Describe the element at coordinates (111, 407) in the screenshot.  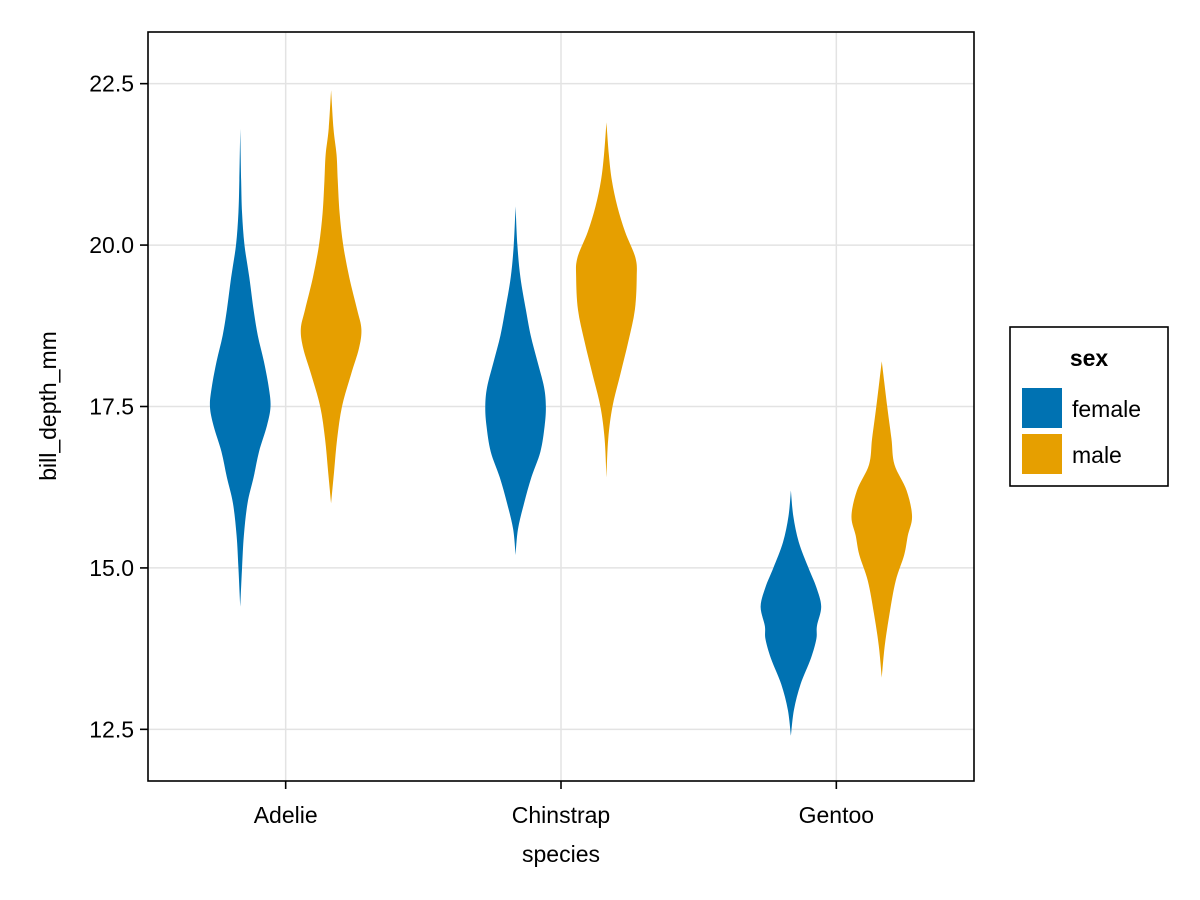
I see `y-tick-label: 17.5` at that location.